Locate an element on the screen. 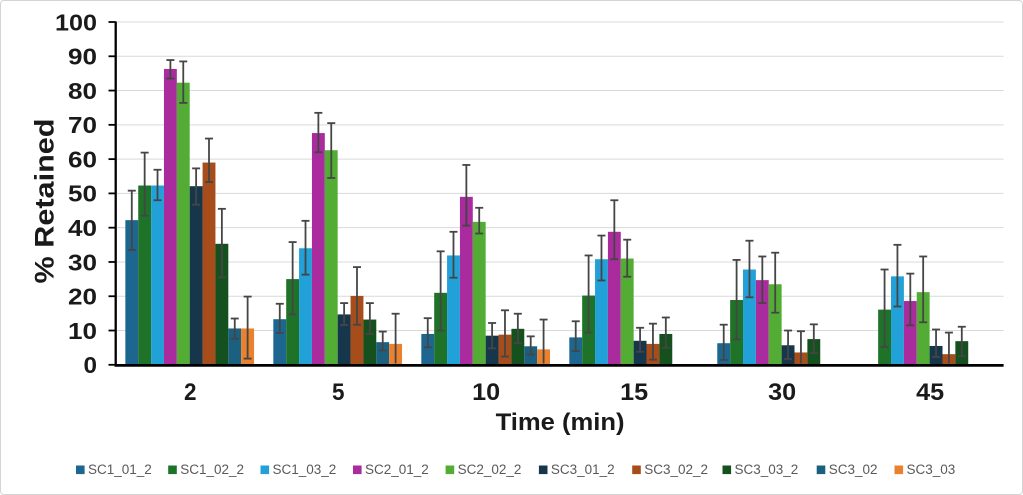  svg-text: SC1_01_2 is located at coordinates (120, 469).